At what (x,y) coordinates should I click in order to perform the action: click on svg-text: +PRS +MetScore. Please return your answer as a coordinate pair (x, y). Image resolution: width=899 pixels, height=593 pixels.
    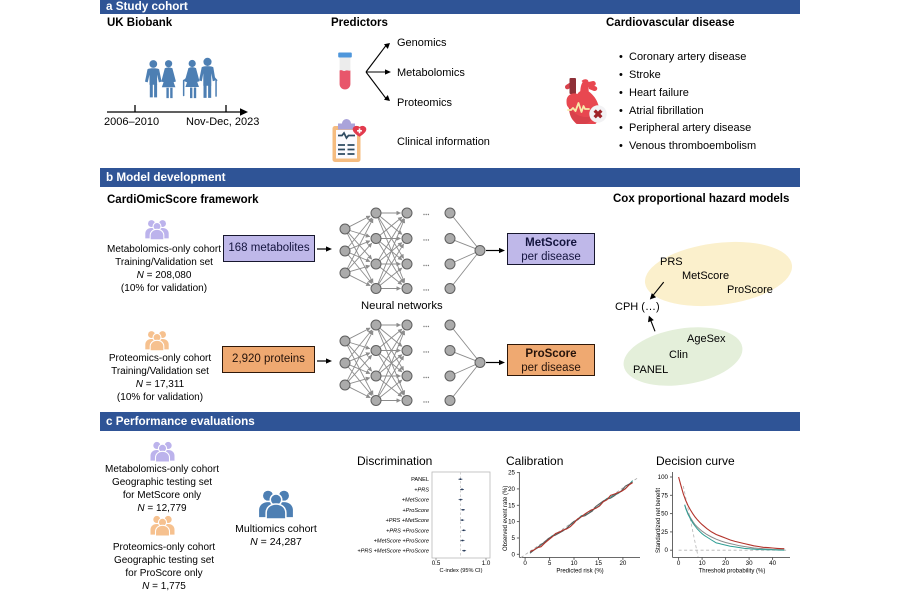
    Looking at the image, I should click on (407, 521).